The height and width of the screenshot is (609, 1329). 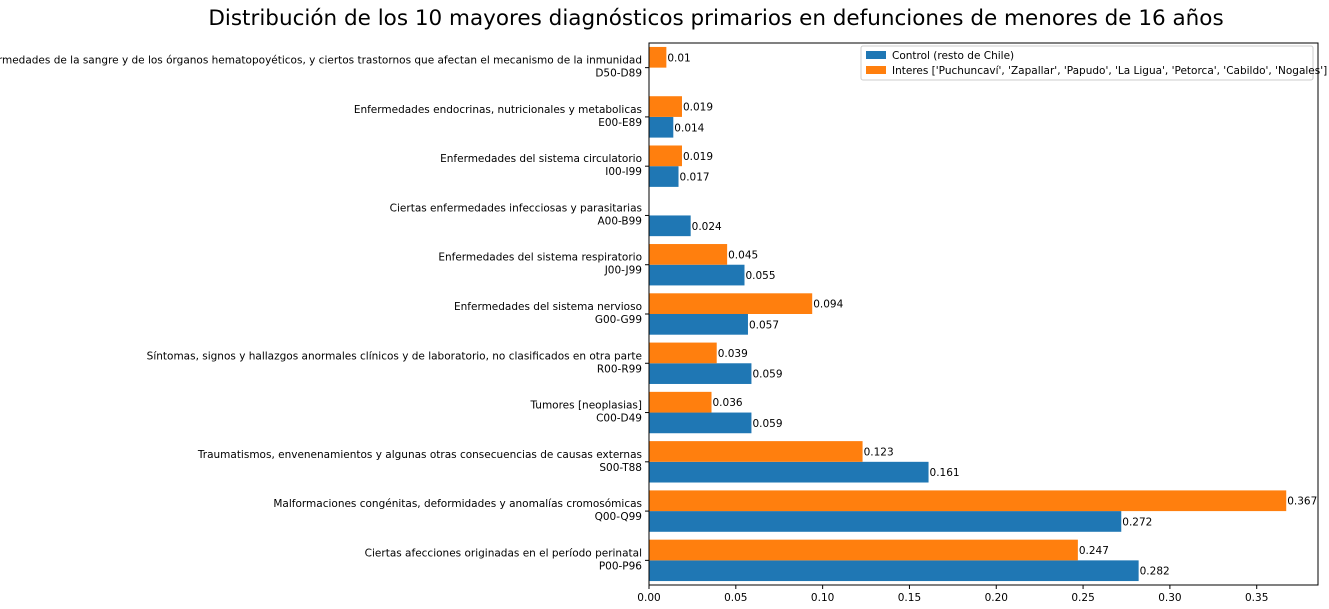 What do you see at coordinates (1169, 598) in the screenshot?
I see `x-tick-label-6: 0.30` at bounding box center [1169, 598].